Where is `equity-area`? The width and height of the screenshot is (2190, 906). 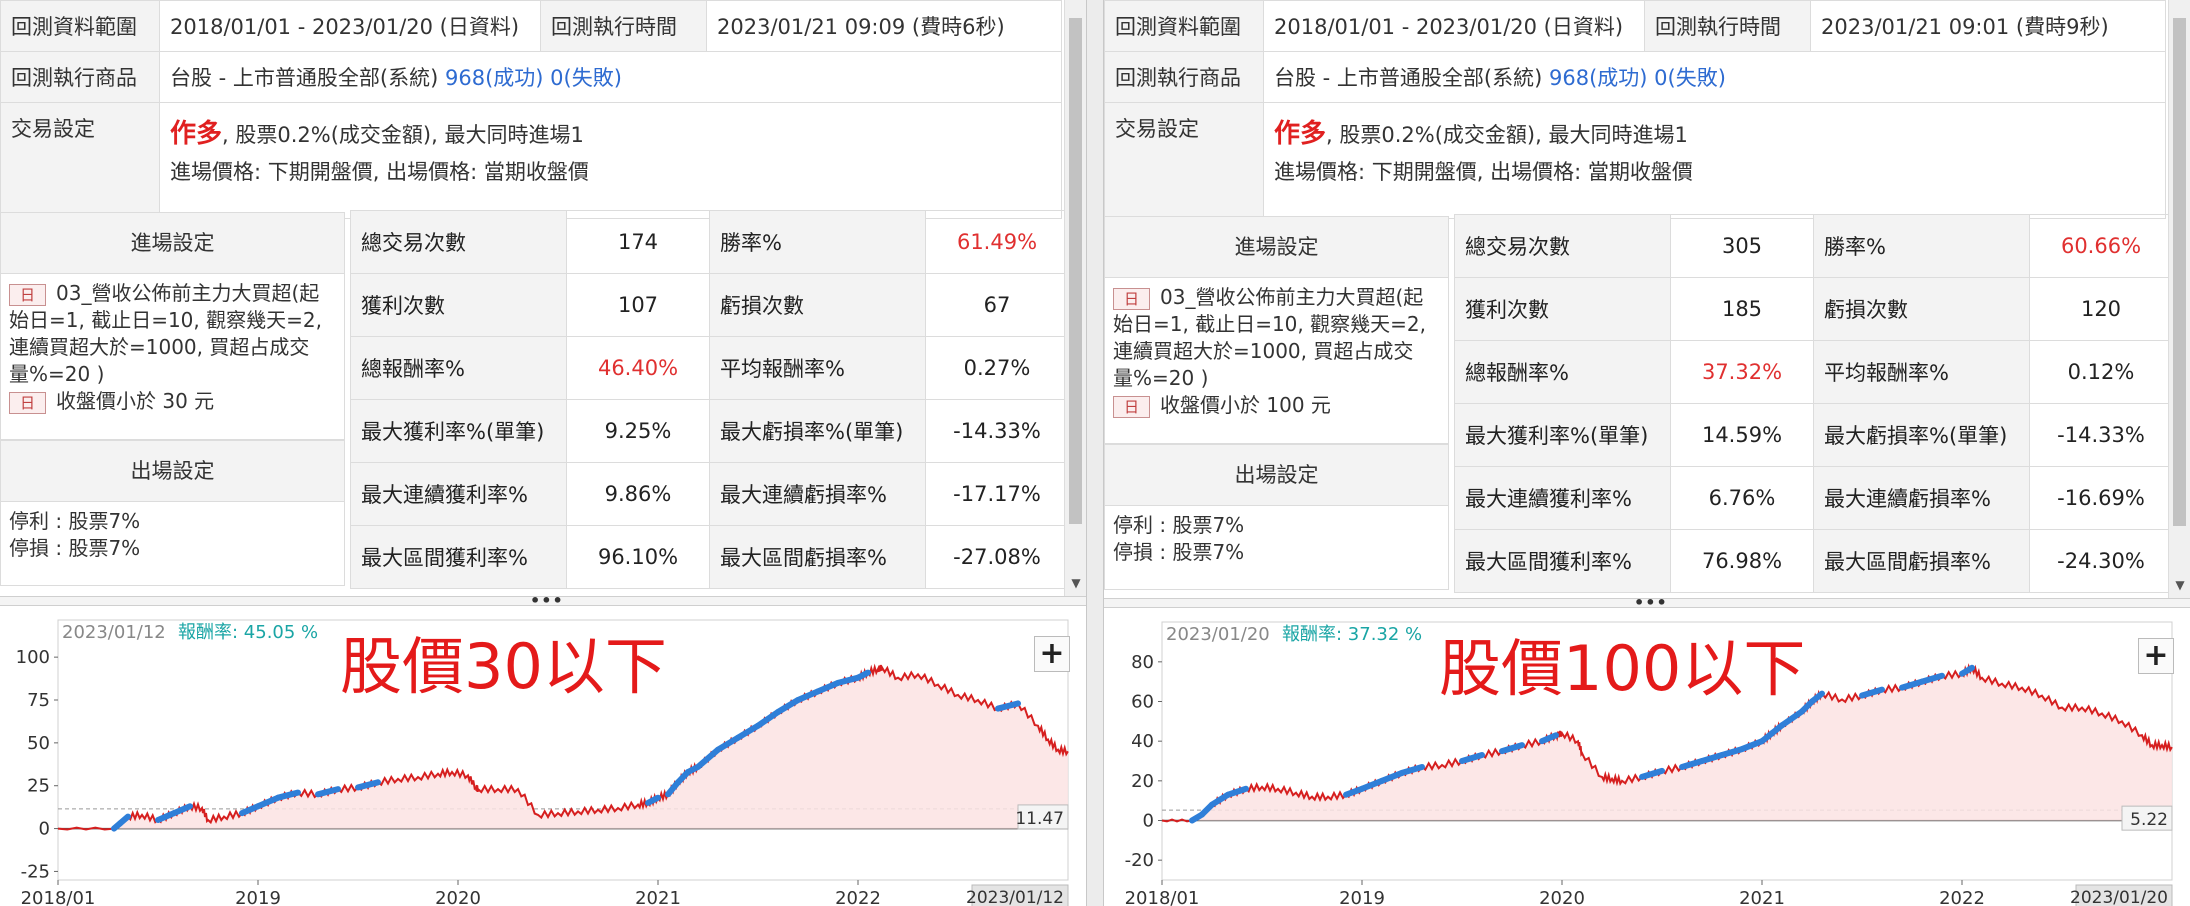
equity-area is located at coordinates (563, 748).